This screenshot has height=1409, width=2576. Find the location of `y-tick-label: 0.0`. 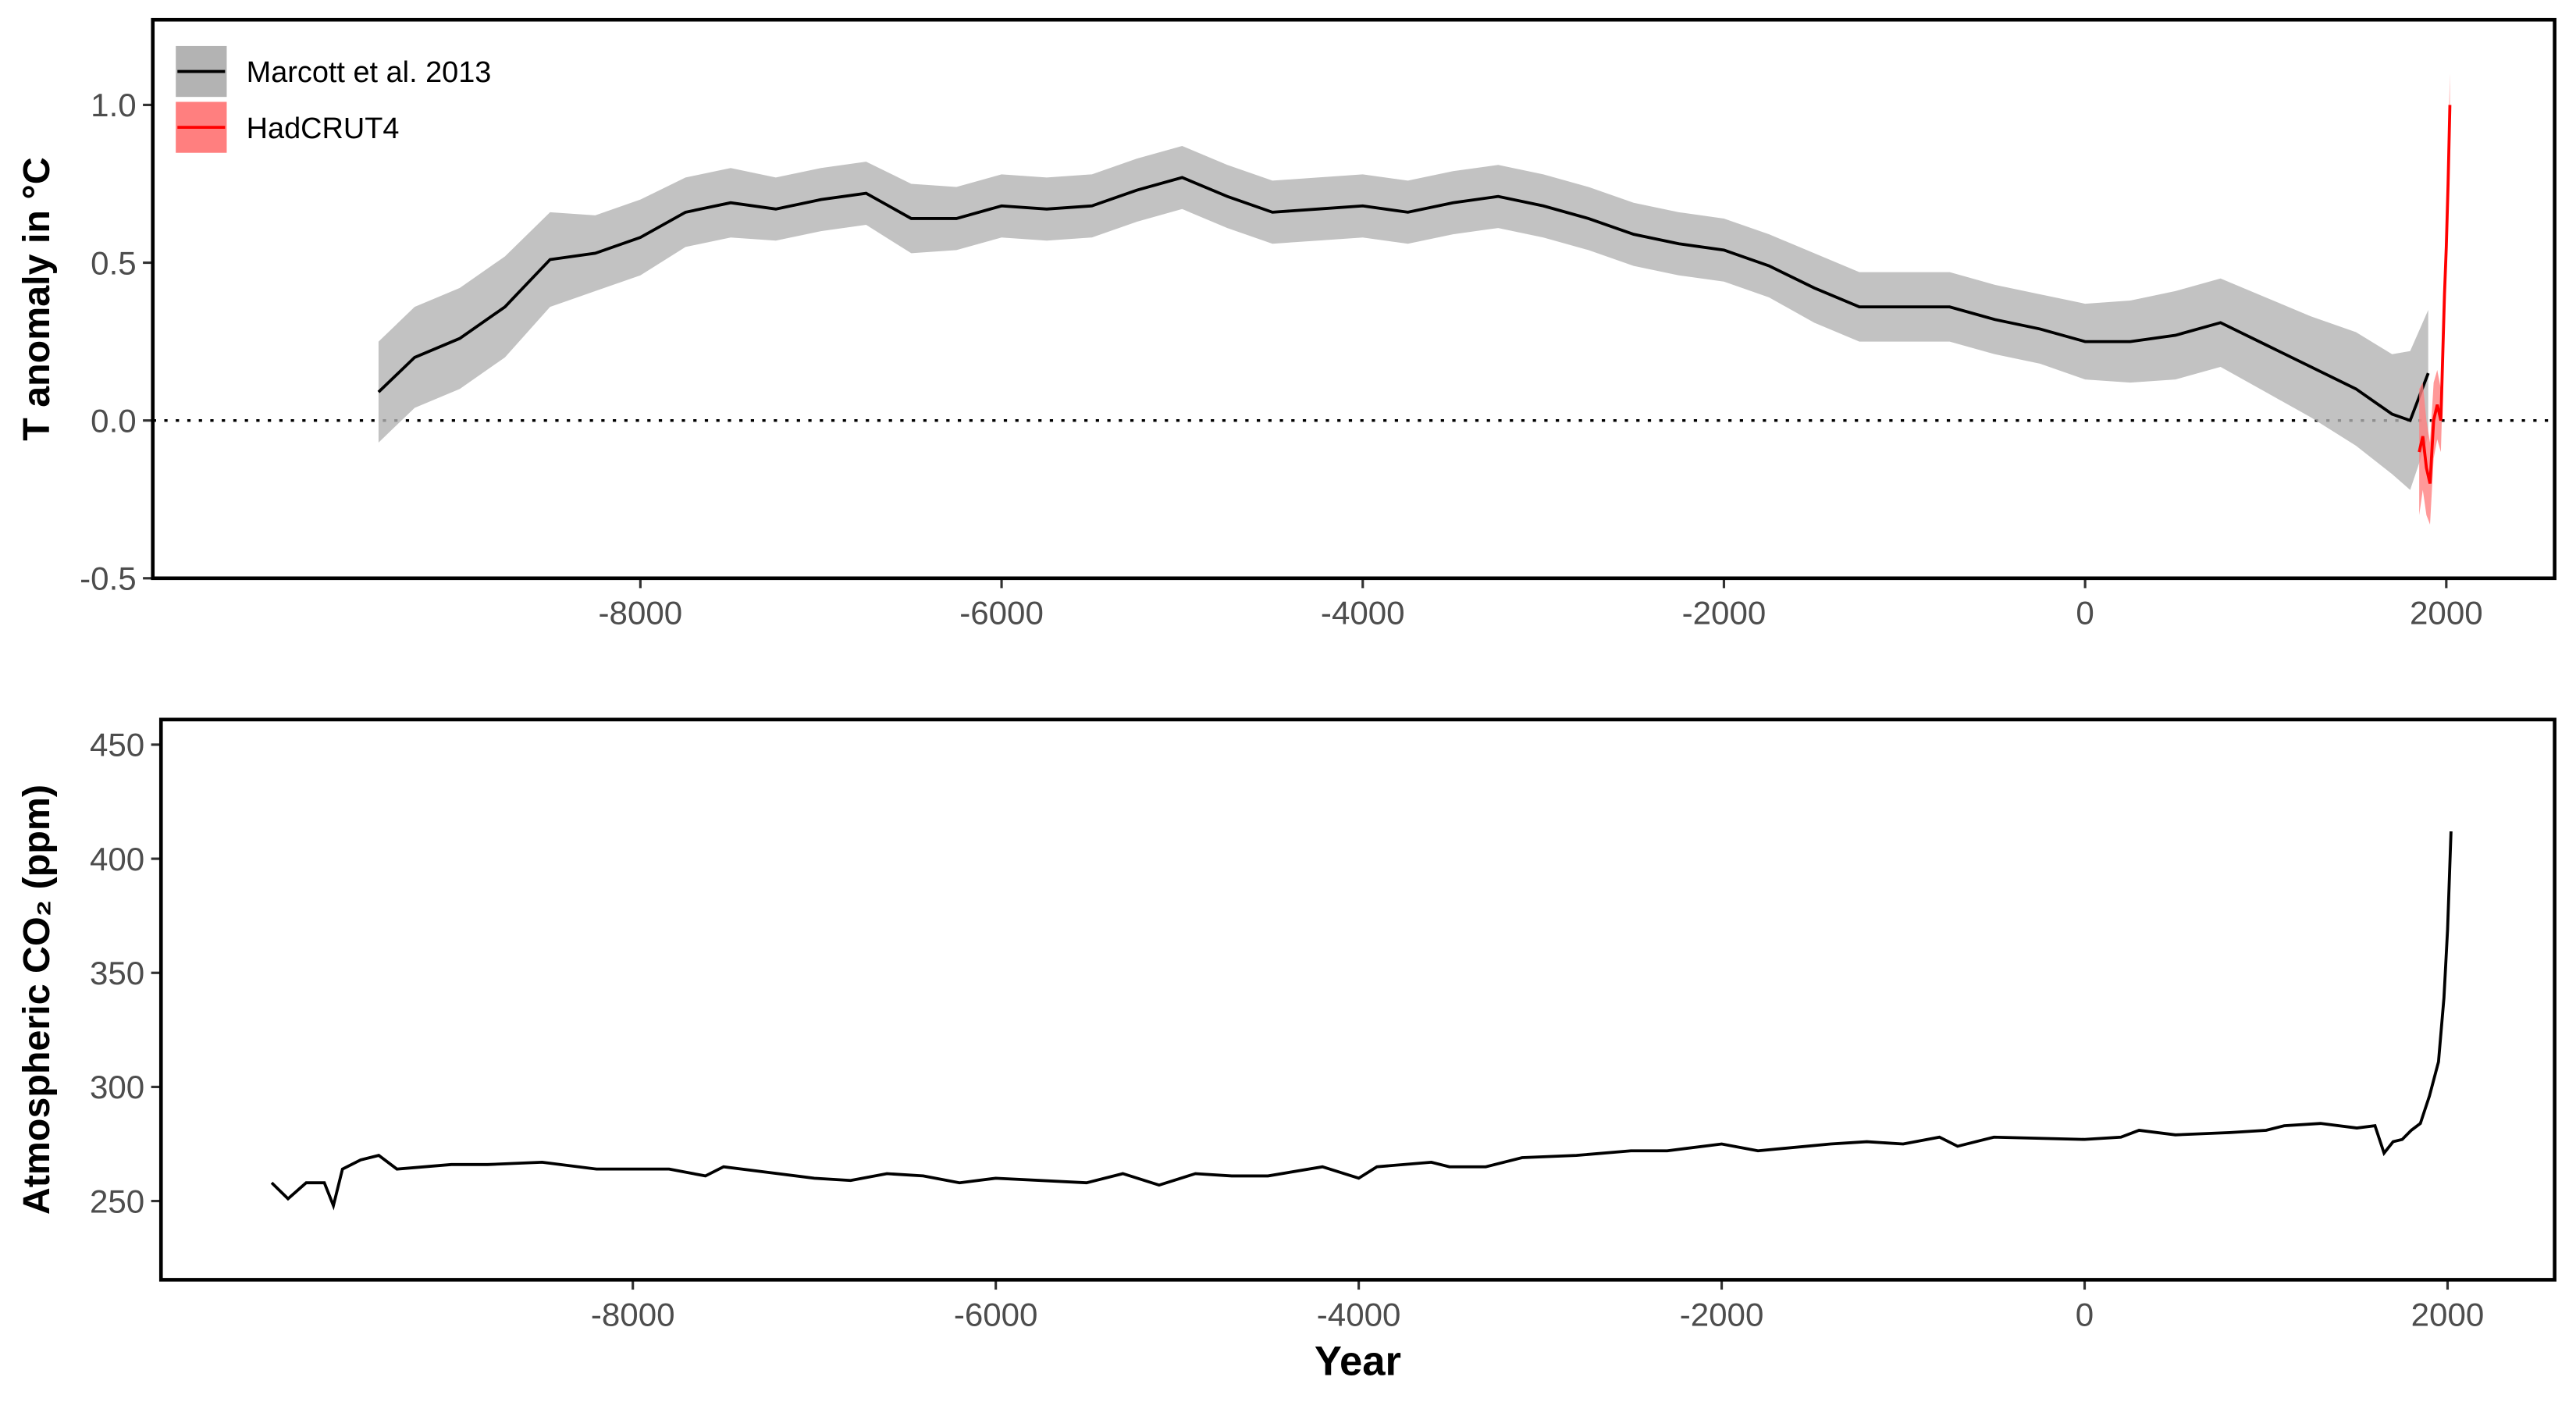

y-tick-label: 0.0 is located at coordinates (114, 420).